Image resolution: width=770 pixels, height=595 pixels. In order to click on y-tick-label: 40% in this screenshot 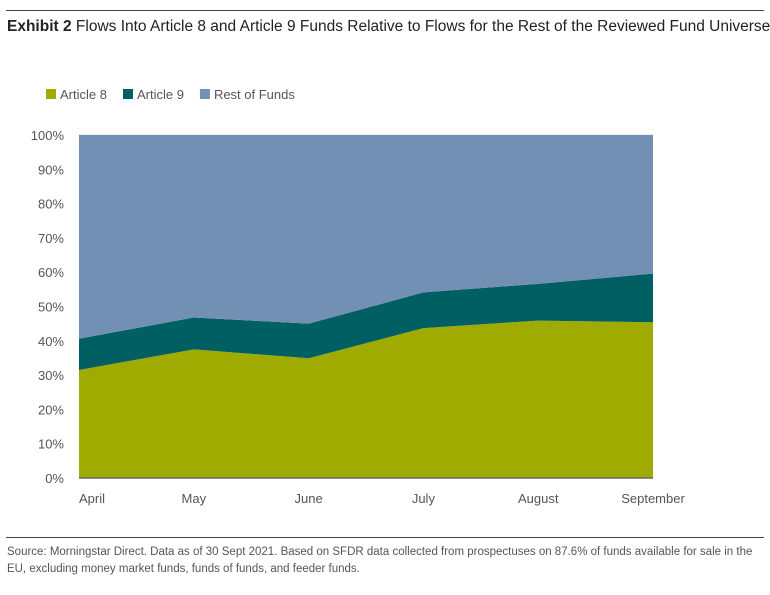, I will do `click(51, 341)`.